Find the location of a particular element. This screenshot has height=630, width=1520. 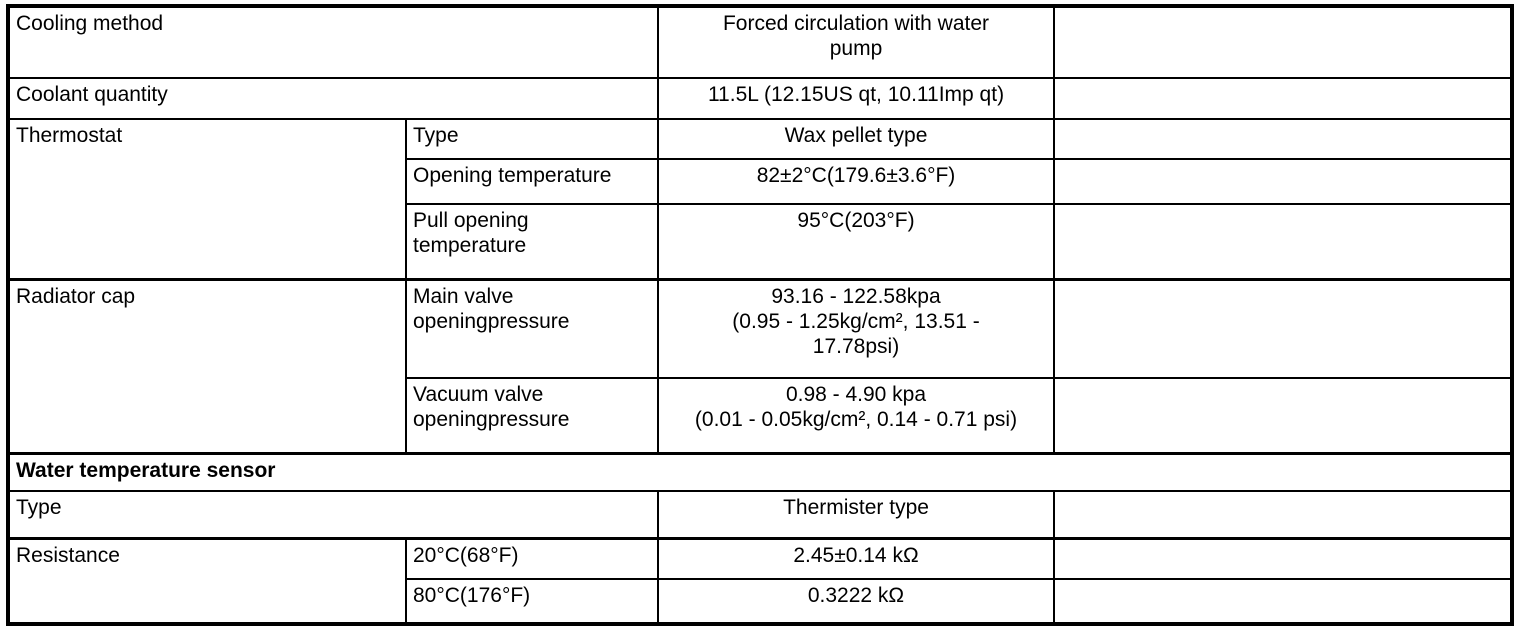

vacuum-valve-opening-pressure-label: Vacuum valve openingpressure is located at coordinates (532, 415).